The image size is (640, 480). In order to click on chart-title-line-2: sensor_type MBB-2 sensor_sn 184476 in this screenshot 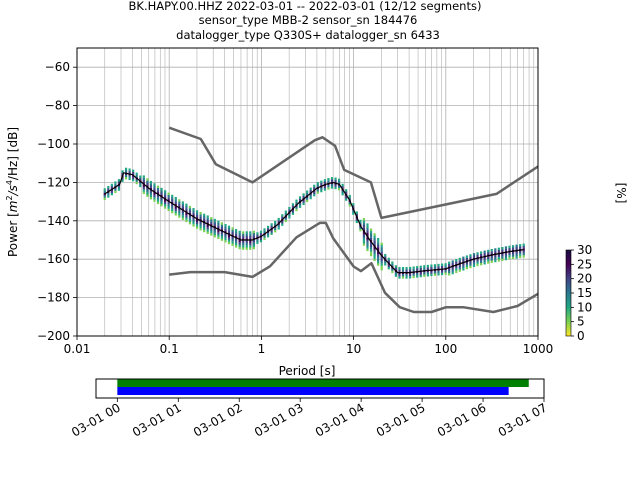, I will do `click(308, 20)`.